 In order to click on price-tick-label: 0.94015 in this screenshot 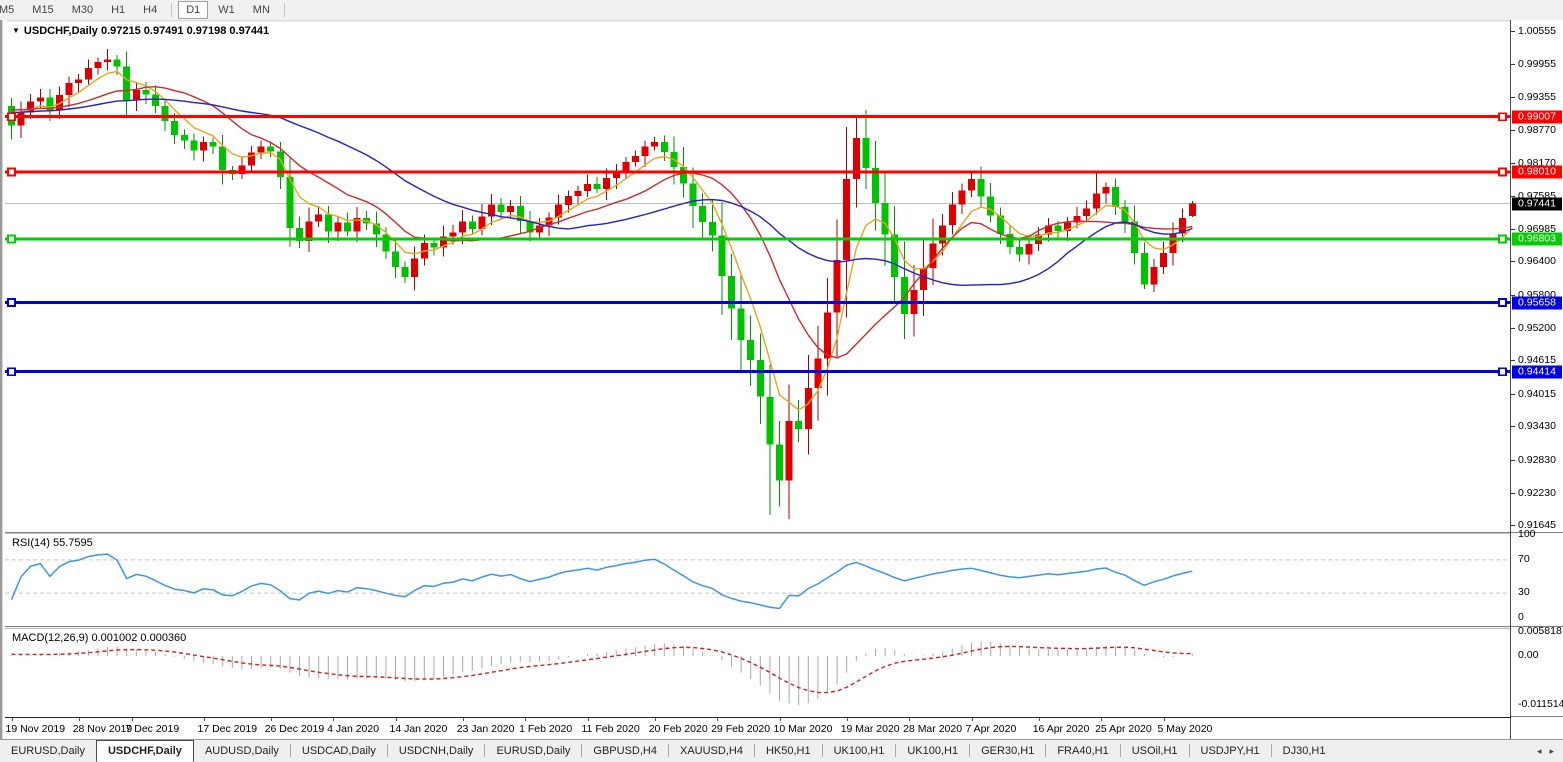, I will do `click(1537, 393)`.